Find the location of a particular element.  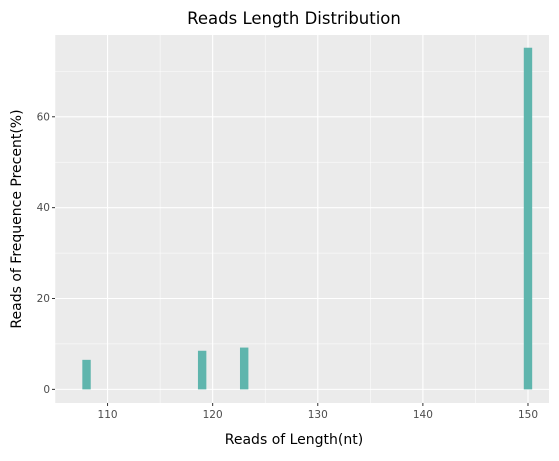

x-tick-label: 140 is located at coordinates (423, 415).